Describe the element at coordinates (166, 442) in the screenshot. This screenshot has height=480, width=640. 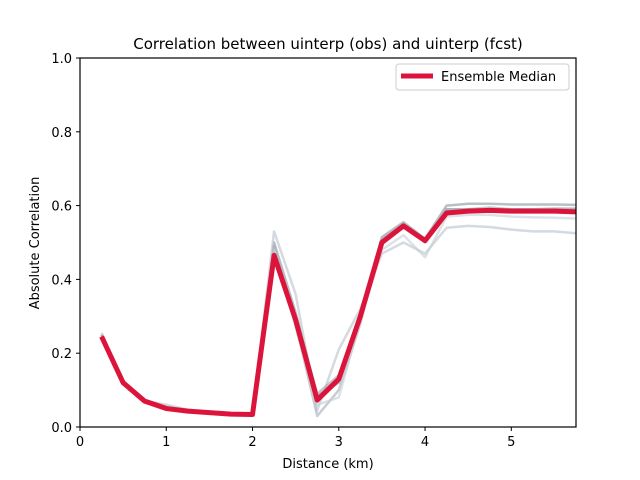
I see `x-tick-label: 1` at that location.